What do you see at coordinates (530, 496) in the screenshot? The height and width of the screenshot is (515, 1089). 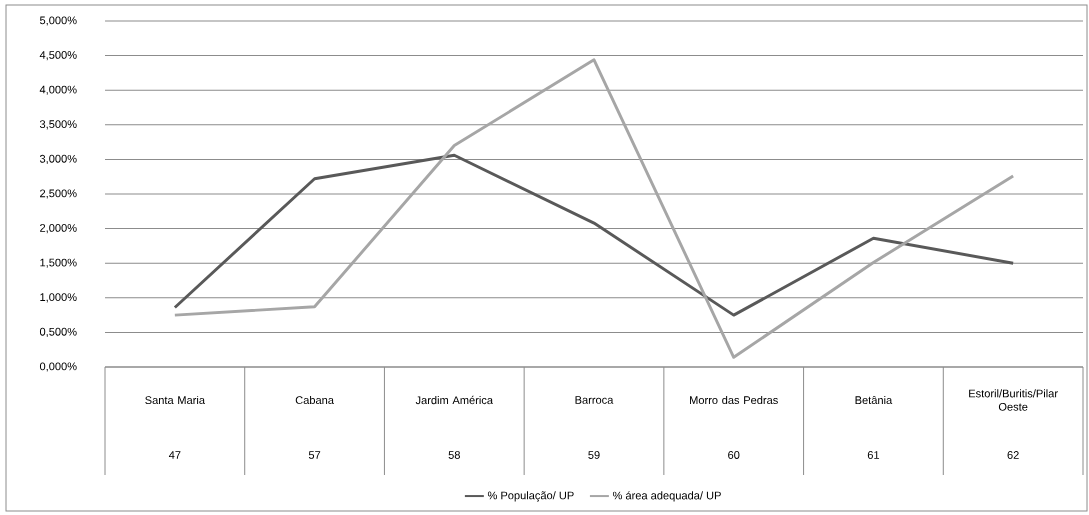 I see `legend-label: % População/ UP` at bounding box center [530, 496].